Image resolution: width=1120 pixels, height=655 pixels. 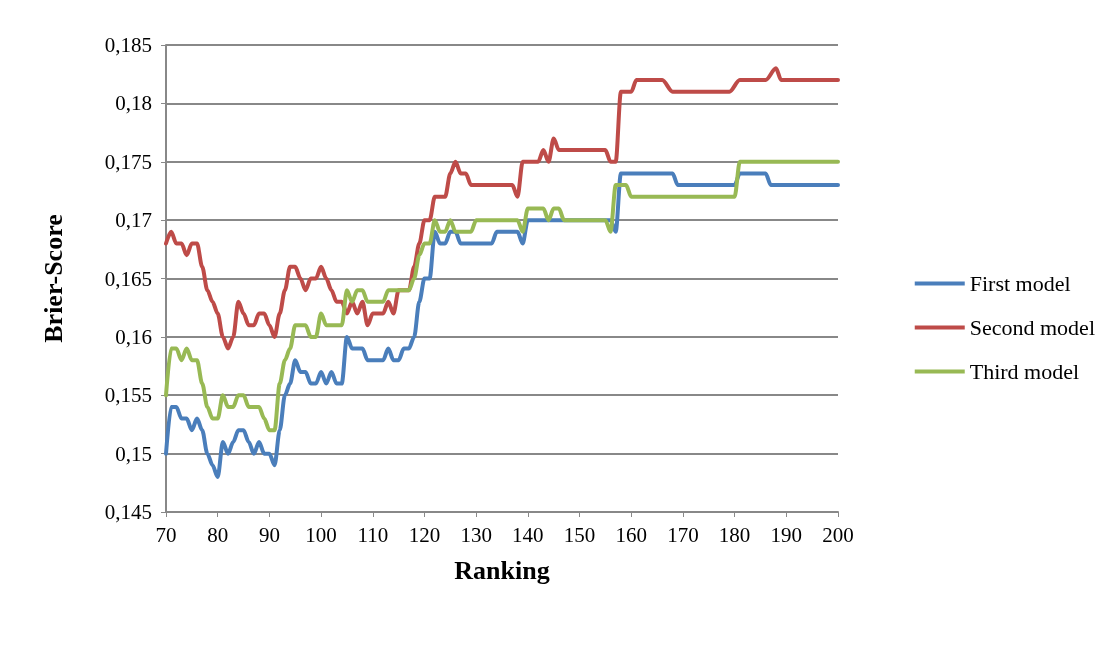 What do you see at coordinates (128, 45) in the screenshot?
I see `y-tick-label: 0,185` at bounding box center [128, 45].